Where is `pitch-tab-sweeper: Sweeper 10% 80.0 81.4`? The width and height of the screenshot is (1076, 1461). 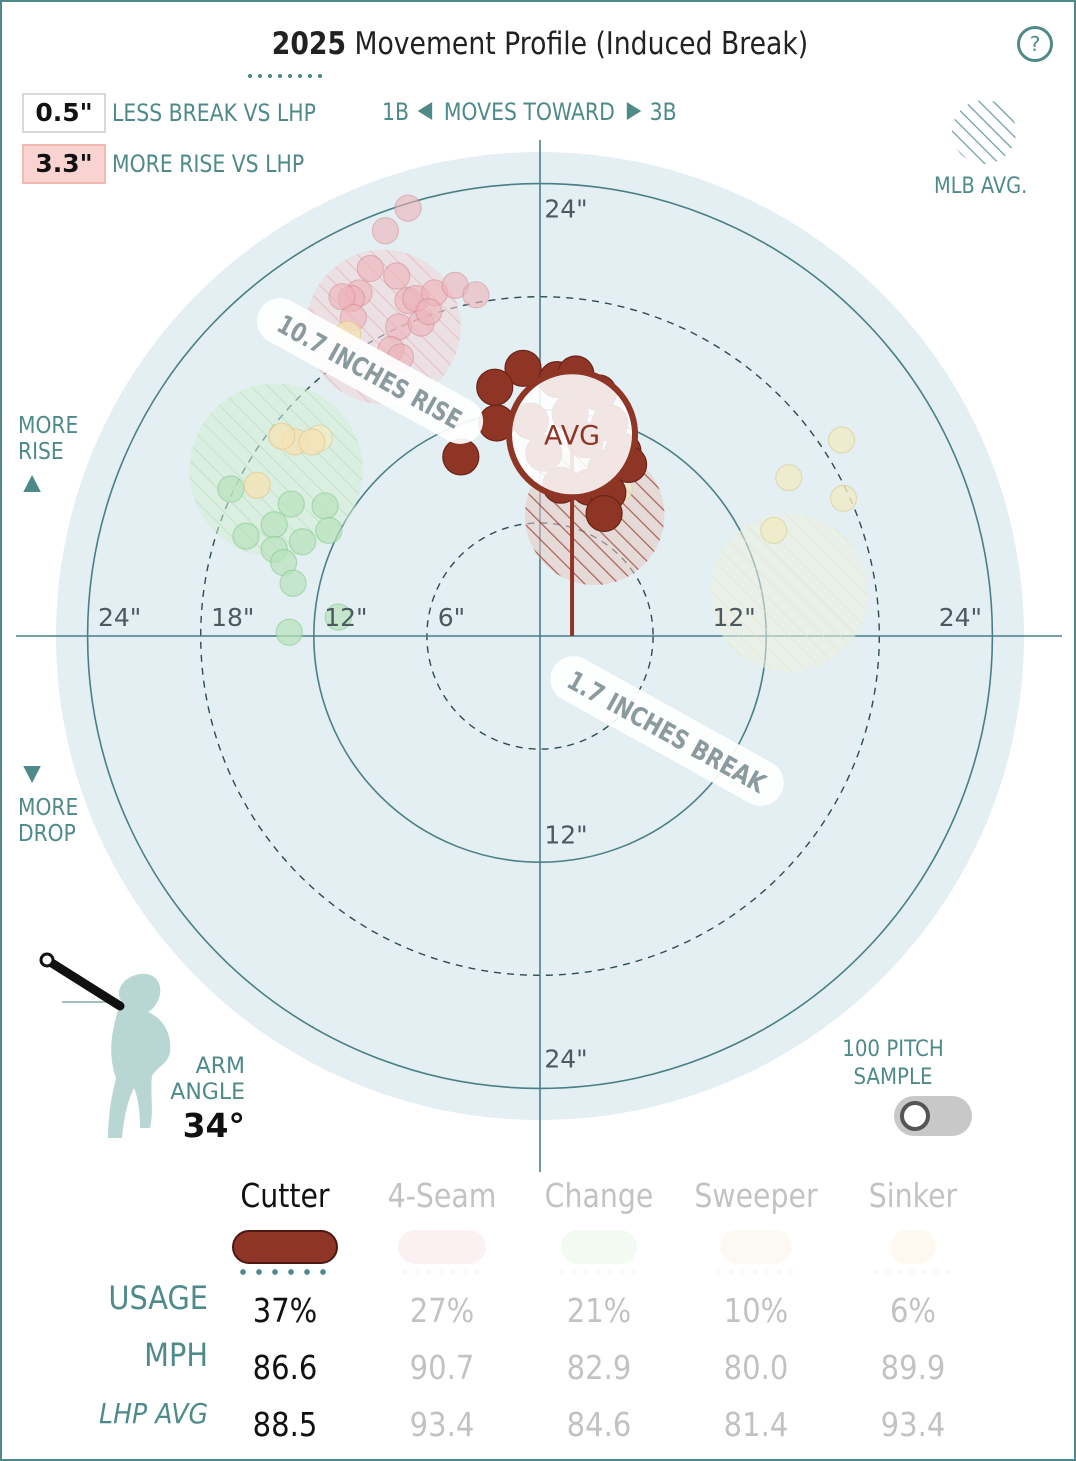
pitch-tab-sweeper: Sweeper 10% 80.0 81.4 is located at coordinates (756, 1313).